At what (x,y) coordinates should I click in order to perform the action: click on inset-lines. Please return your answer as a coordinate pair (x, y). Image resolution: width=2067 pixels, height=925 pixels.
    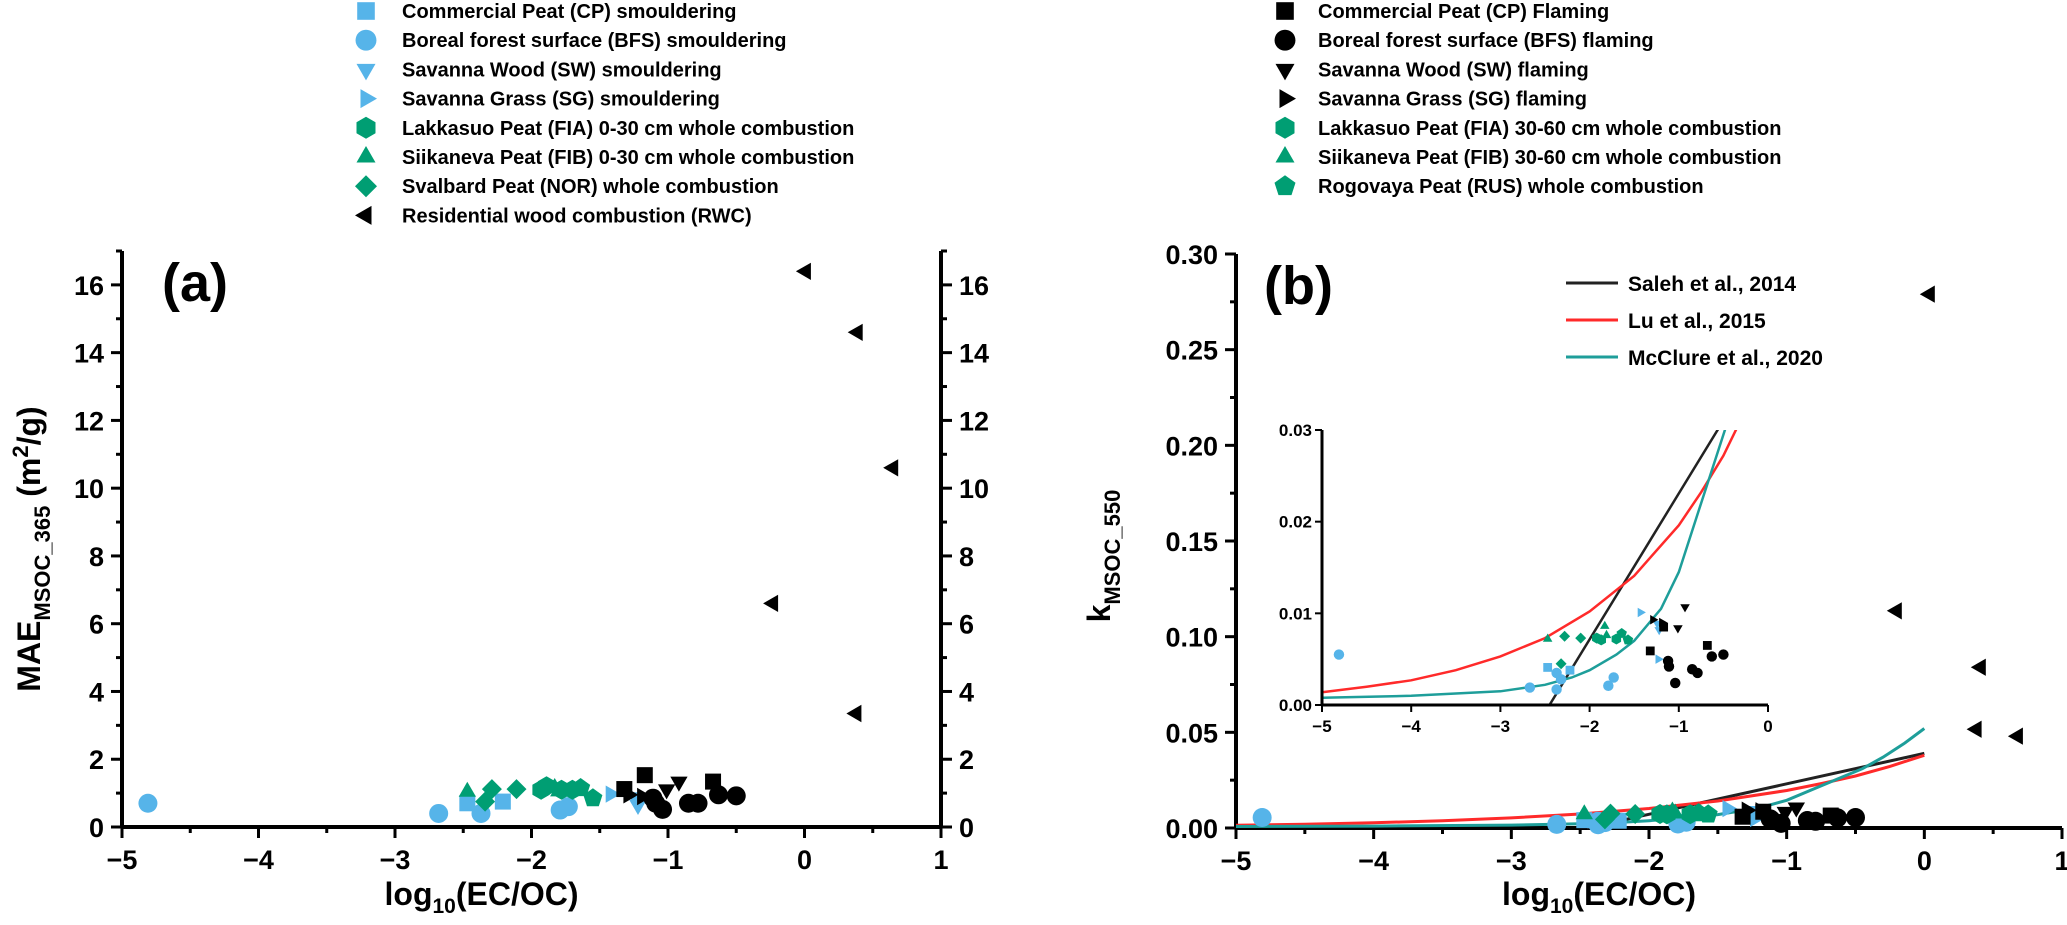
    Looking at the image, I should click on (1530, 567).